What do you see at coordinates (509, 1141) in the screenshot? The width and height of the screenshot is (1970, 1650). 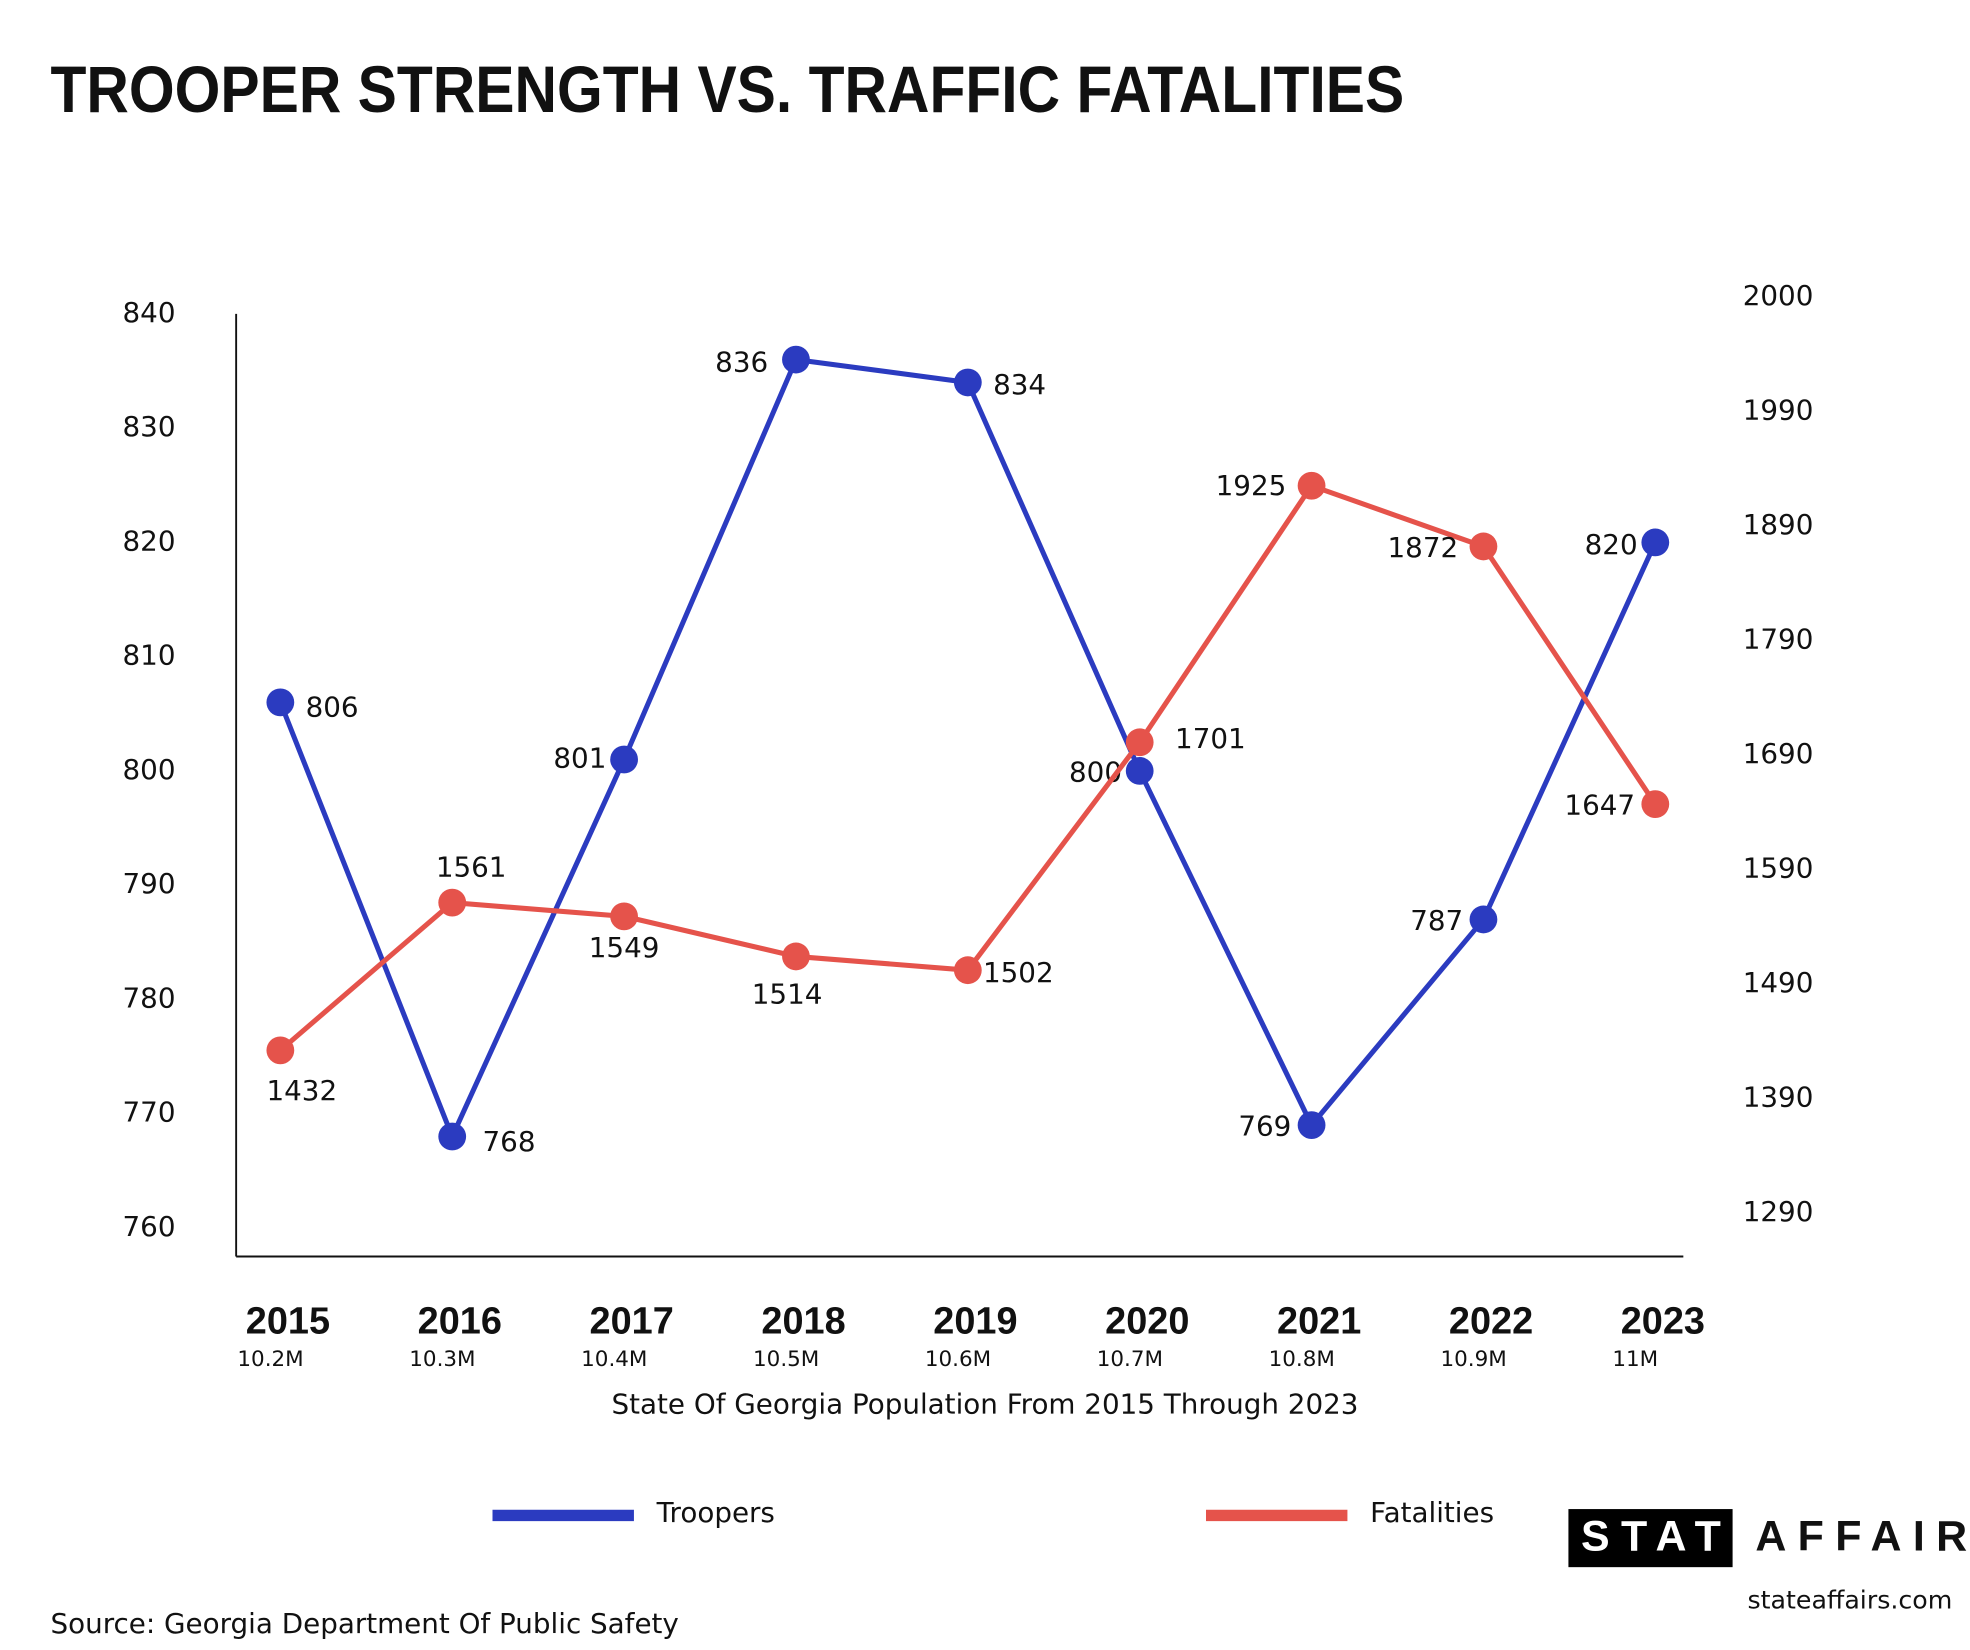 I see `data-label: 768` at bounding box center [509, 1141].